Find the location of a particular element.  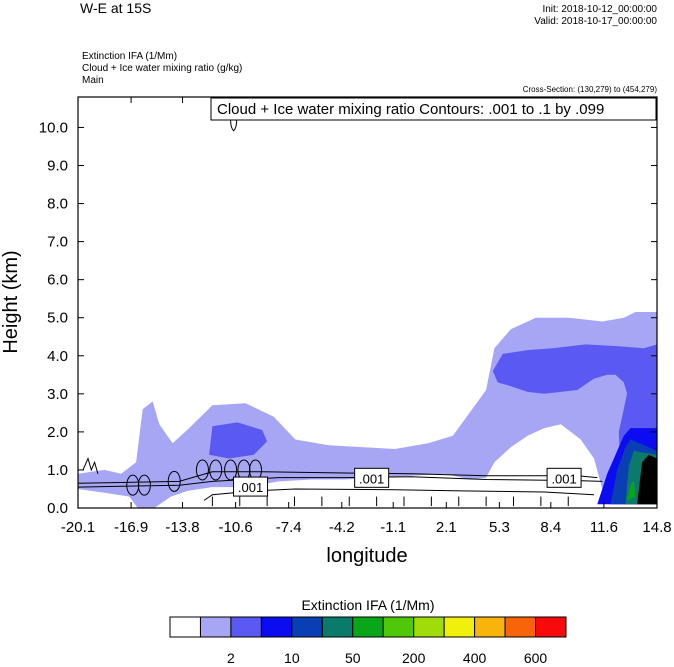

field-line-extinction: Extinction IFA (1/Mm) is located at coordinates (129, 56).